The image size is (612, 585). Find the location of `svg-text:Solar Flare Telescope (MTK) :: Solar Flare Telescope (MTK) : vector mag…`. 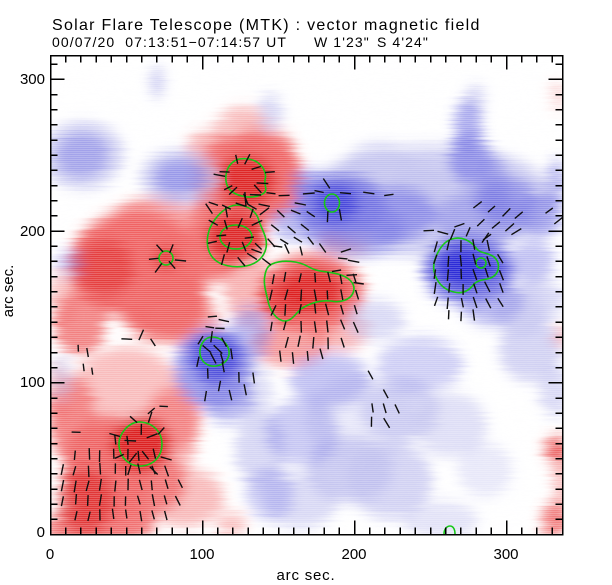

svg-text:Solar Flare Telescope (MTK) :: Solar Flare Telescope (MTK) : vector mag… is located at coordinates (266, 25).